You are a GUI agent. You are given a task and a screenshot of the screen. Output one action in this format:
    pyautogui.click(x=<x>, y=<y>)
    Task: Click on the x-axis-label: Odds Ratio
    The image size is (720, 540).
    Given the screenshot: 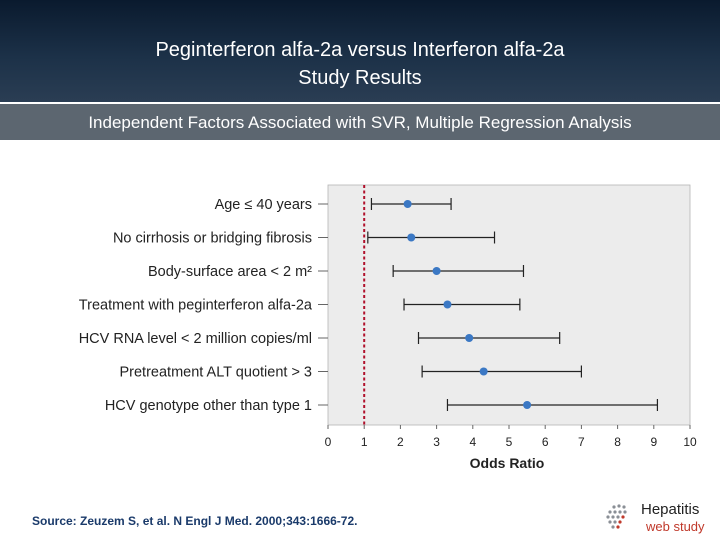 What is the action you would take?
    pyautogui.click(x=507, y=463)
    